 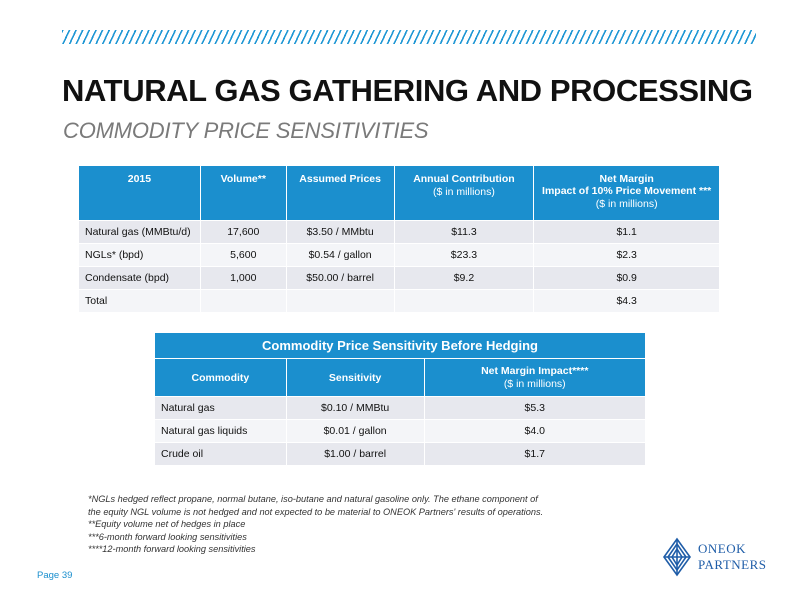 I want to click on logo-text-line1: ONEOK, so click(x=722, y=548).